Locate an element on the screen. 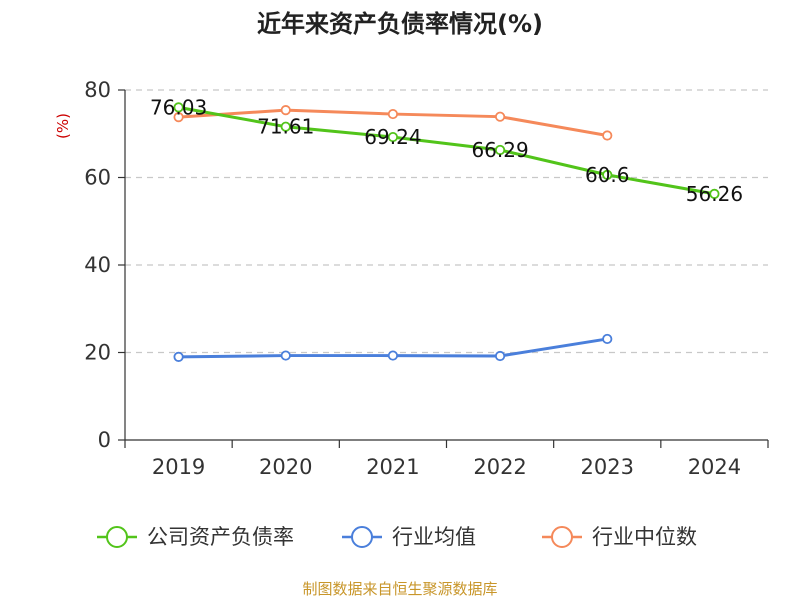  legend-item-2: 行业中位数 is located at coordinates (619, 537).